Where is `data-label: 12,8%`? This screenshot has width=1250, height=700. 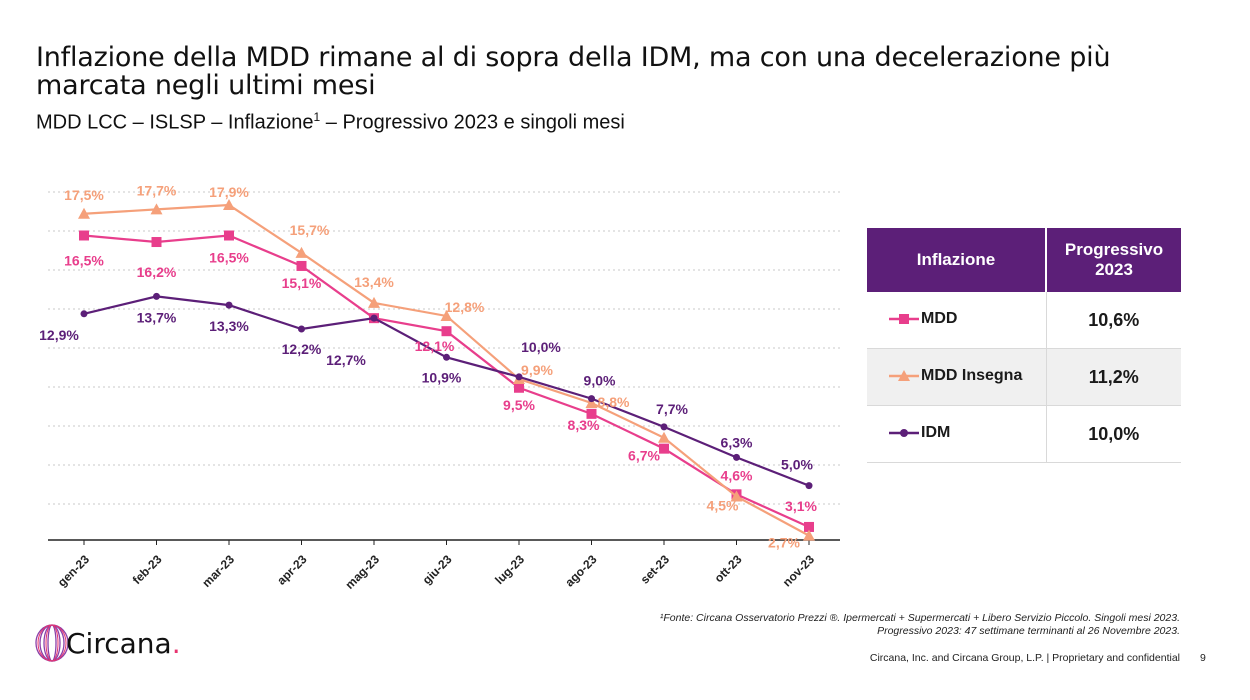
data-label: 12,8% is located at coordinates (465, 307).